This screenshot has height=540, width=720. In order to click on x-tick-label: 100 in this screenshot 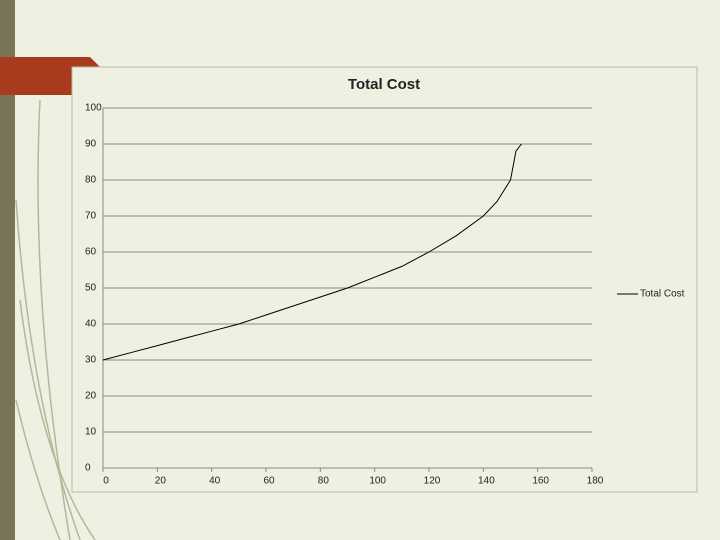, I will do `click(377, 481)`.